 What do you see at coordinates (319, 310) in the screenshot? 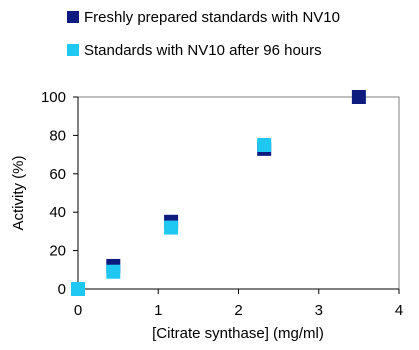
I see `x-tick-label: 3` at bounding box center [319, 310].